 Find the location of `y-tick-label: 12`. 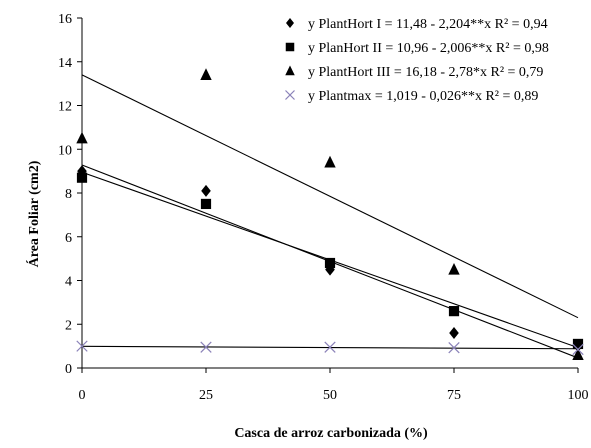

y-tick-label: 12 is located at coordinates (65, 107).